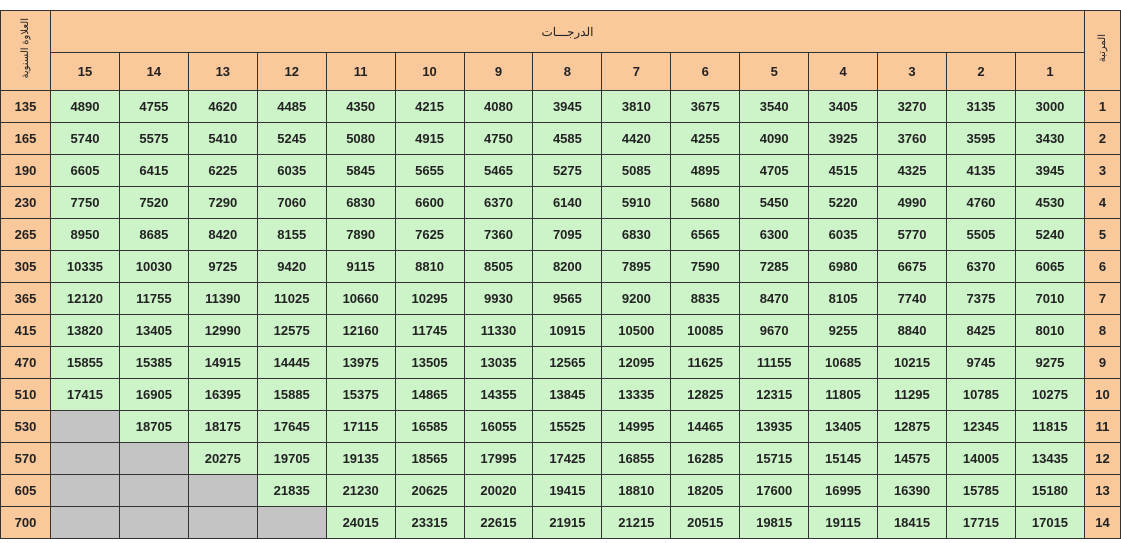 Image resolution: width=1121 pixels, height=543 pixels. I want to click on salary-cell: 7290, so click(222, 202).